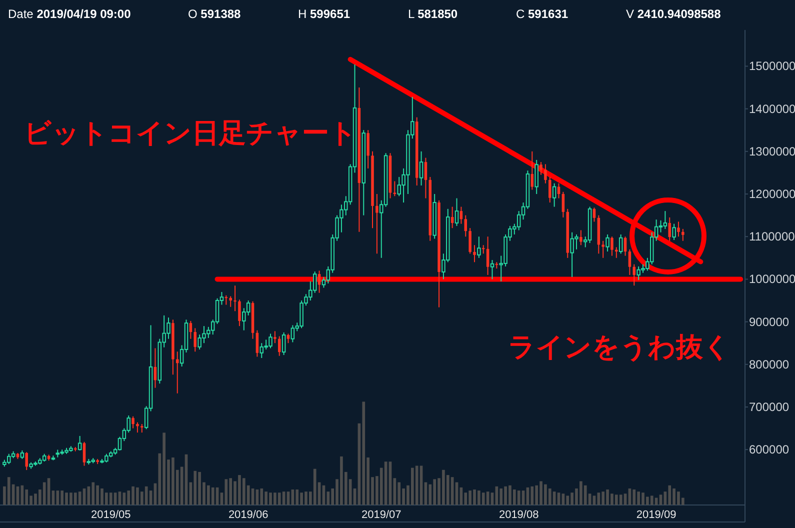 This screenshot has width=795, height=528. I want to click on y-tick-label: 800000, so click(769, 364).